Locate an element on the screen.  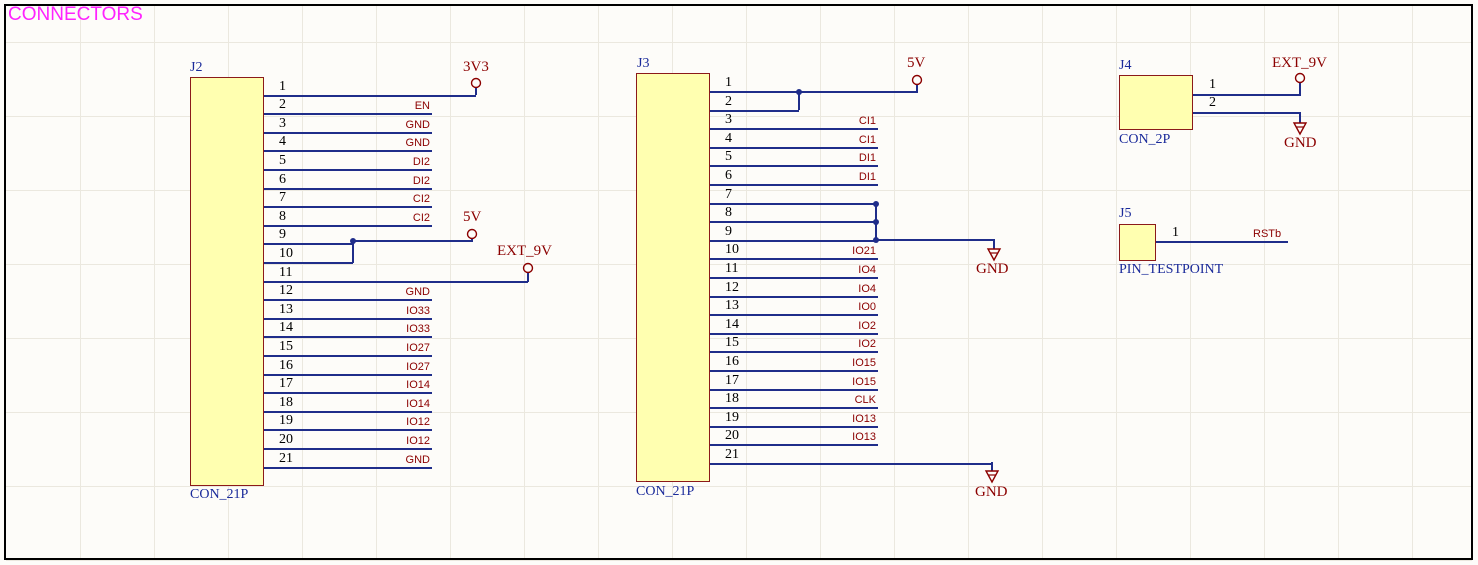
net-label: CI2 is located at coordinates (421, 217).